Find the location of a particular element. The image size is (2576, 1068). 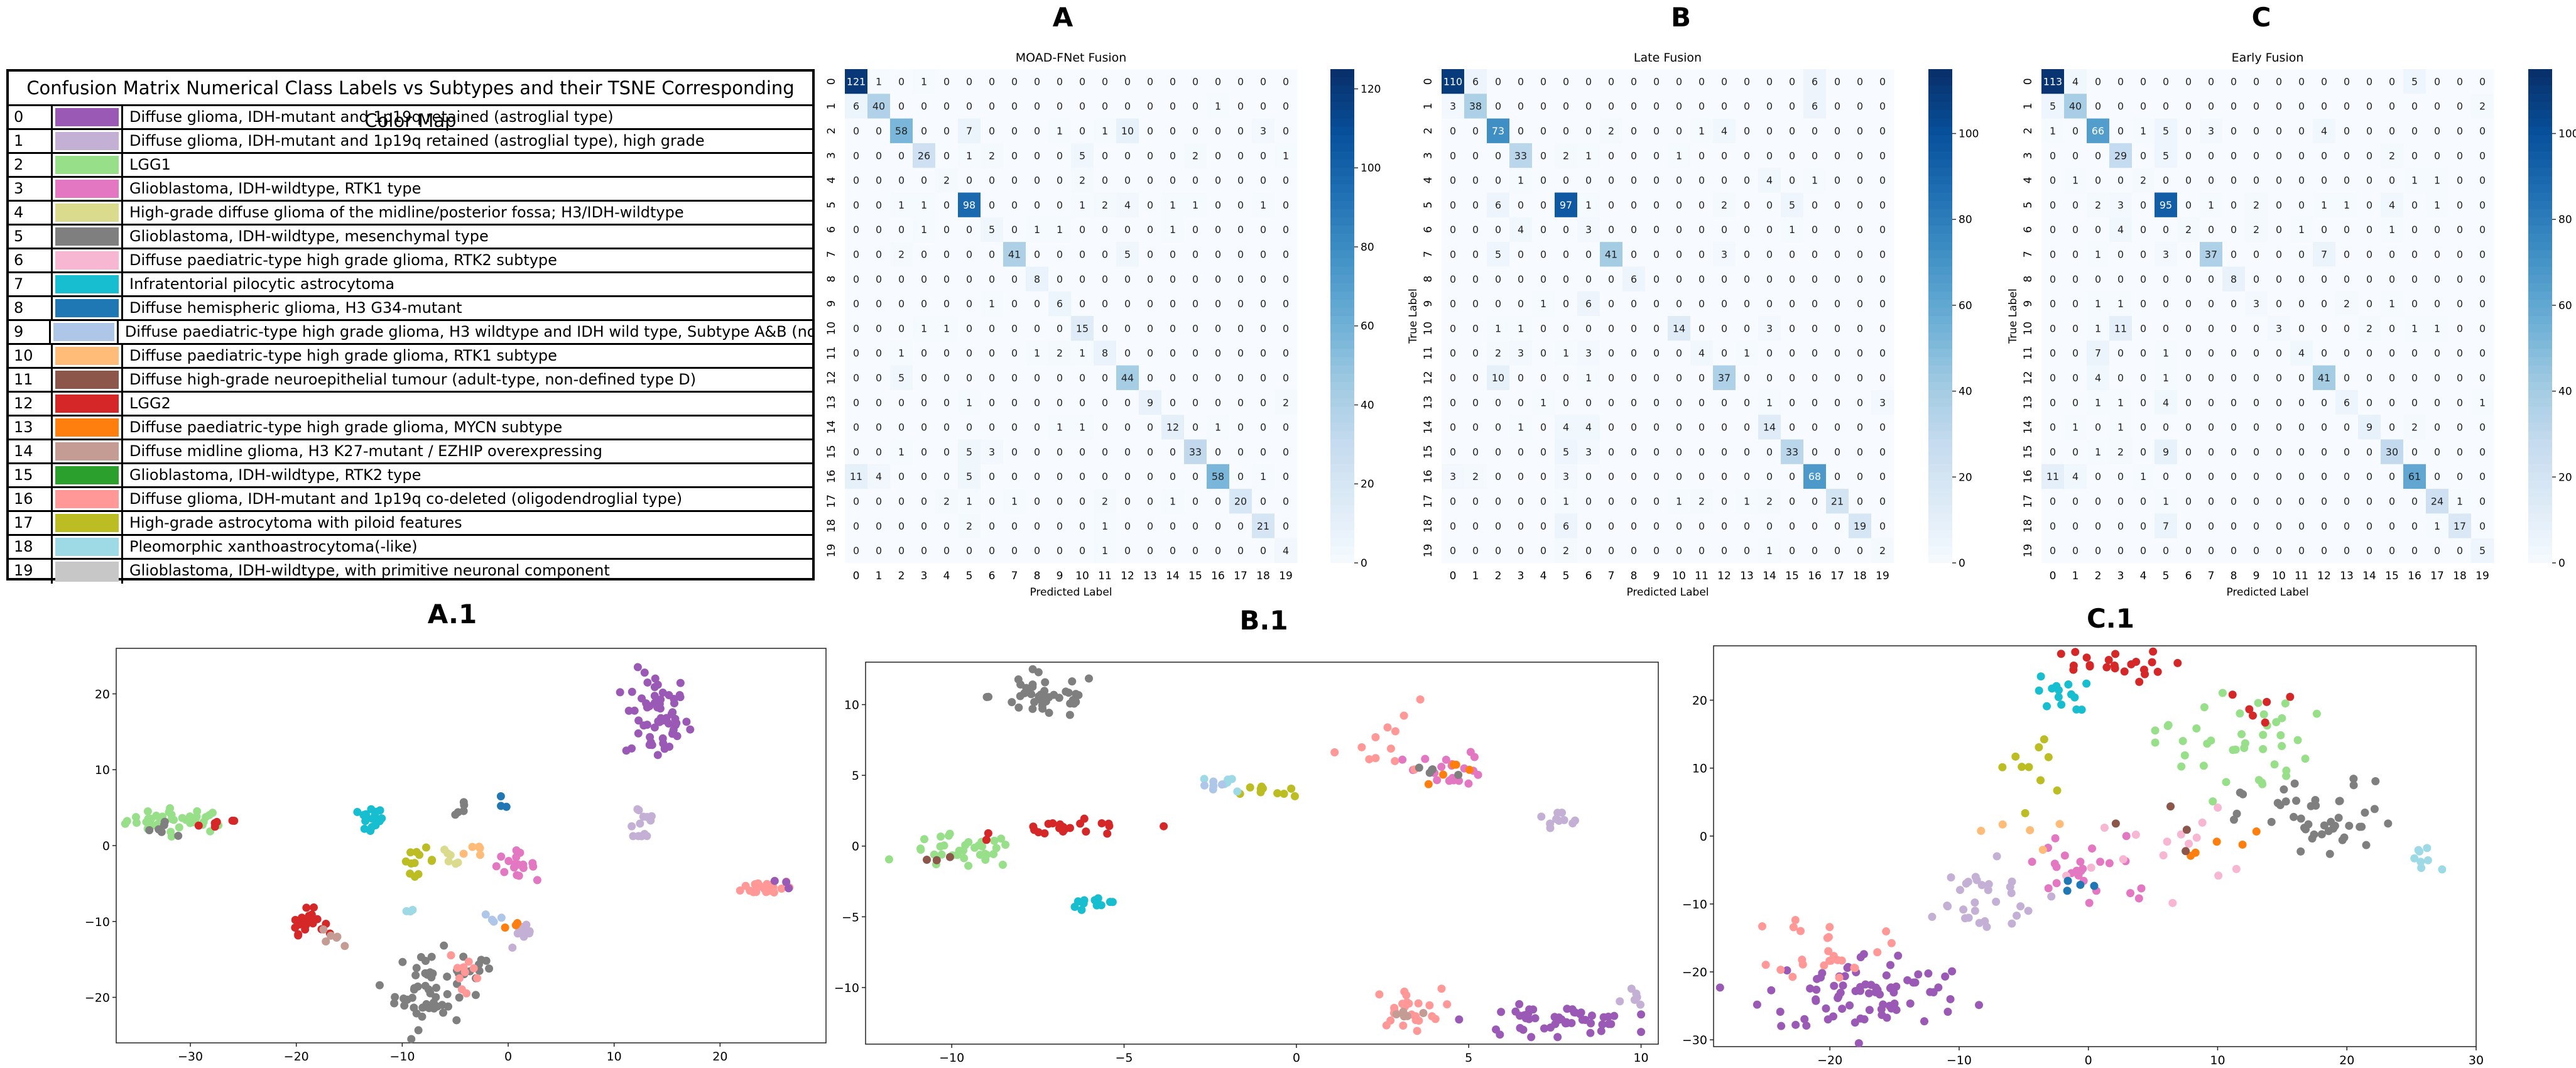

heatmap-x-tick: 18 is located at coordinates (1860, 576).